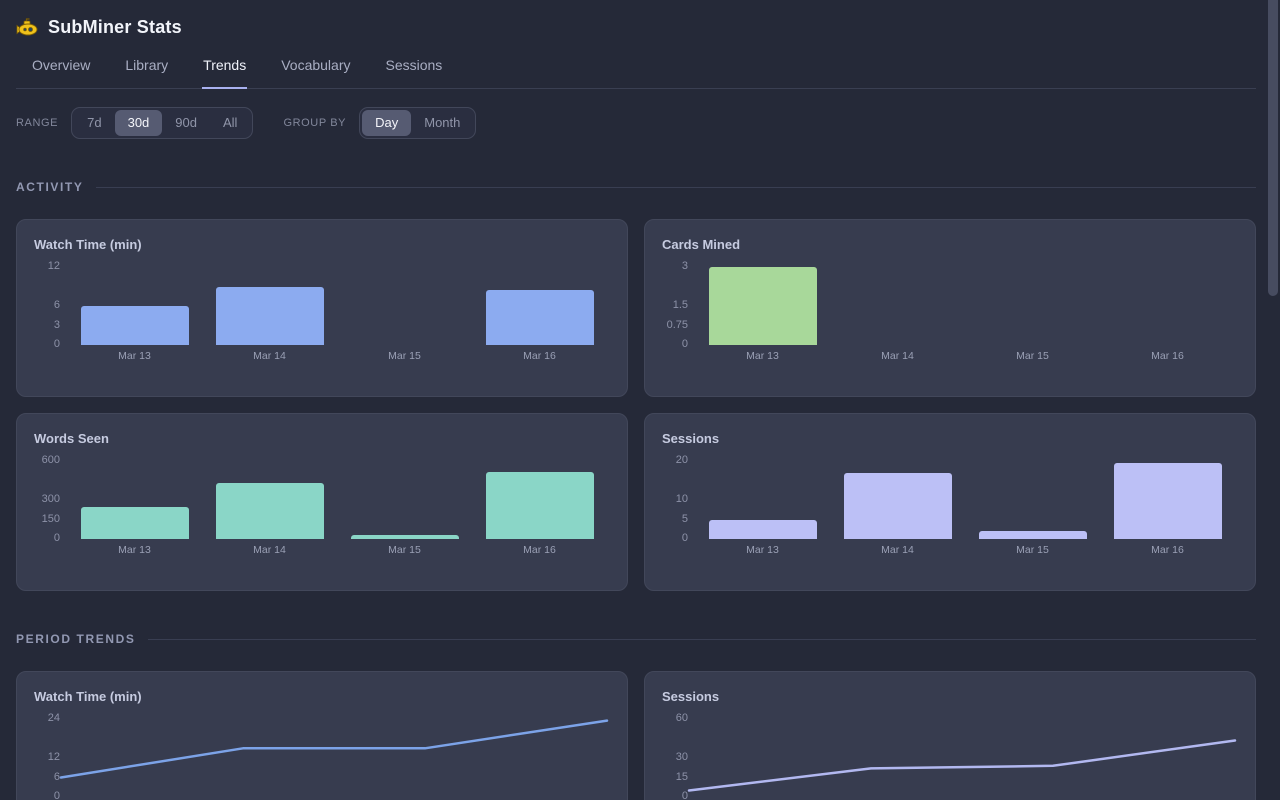 This screenshot has width=1280, height=800. I want to click on section-title: ACTIVITY, so click(50, 187).